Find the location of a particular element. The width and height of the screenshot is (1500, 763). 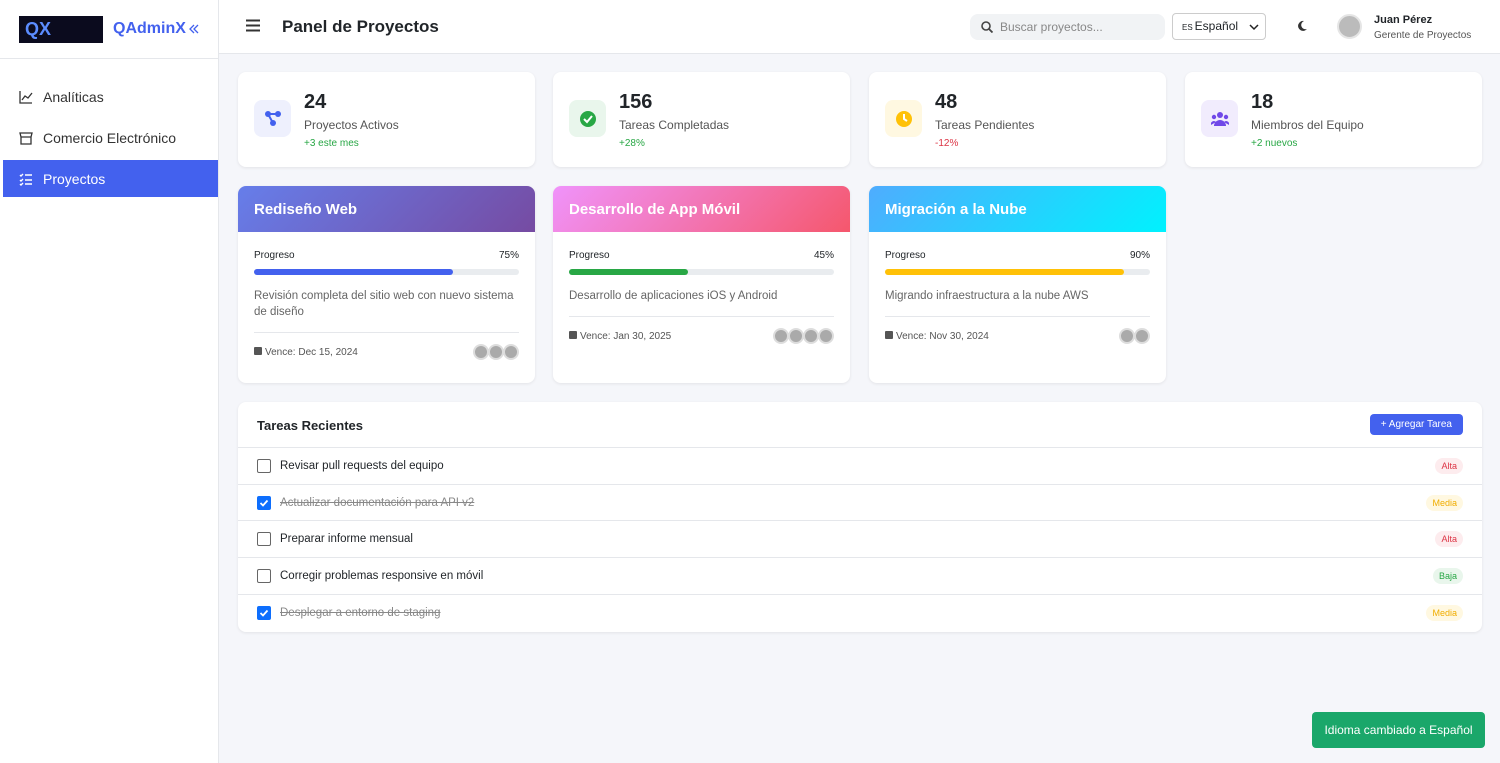

task-item: Desplegar a entorno de staging Media is located at coordinates (860, 613).